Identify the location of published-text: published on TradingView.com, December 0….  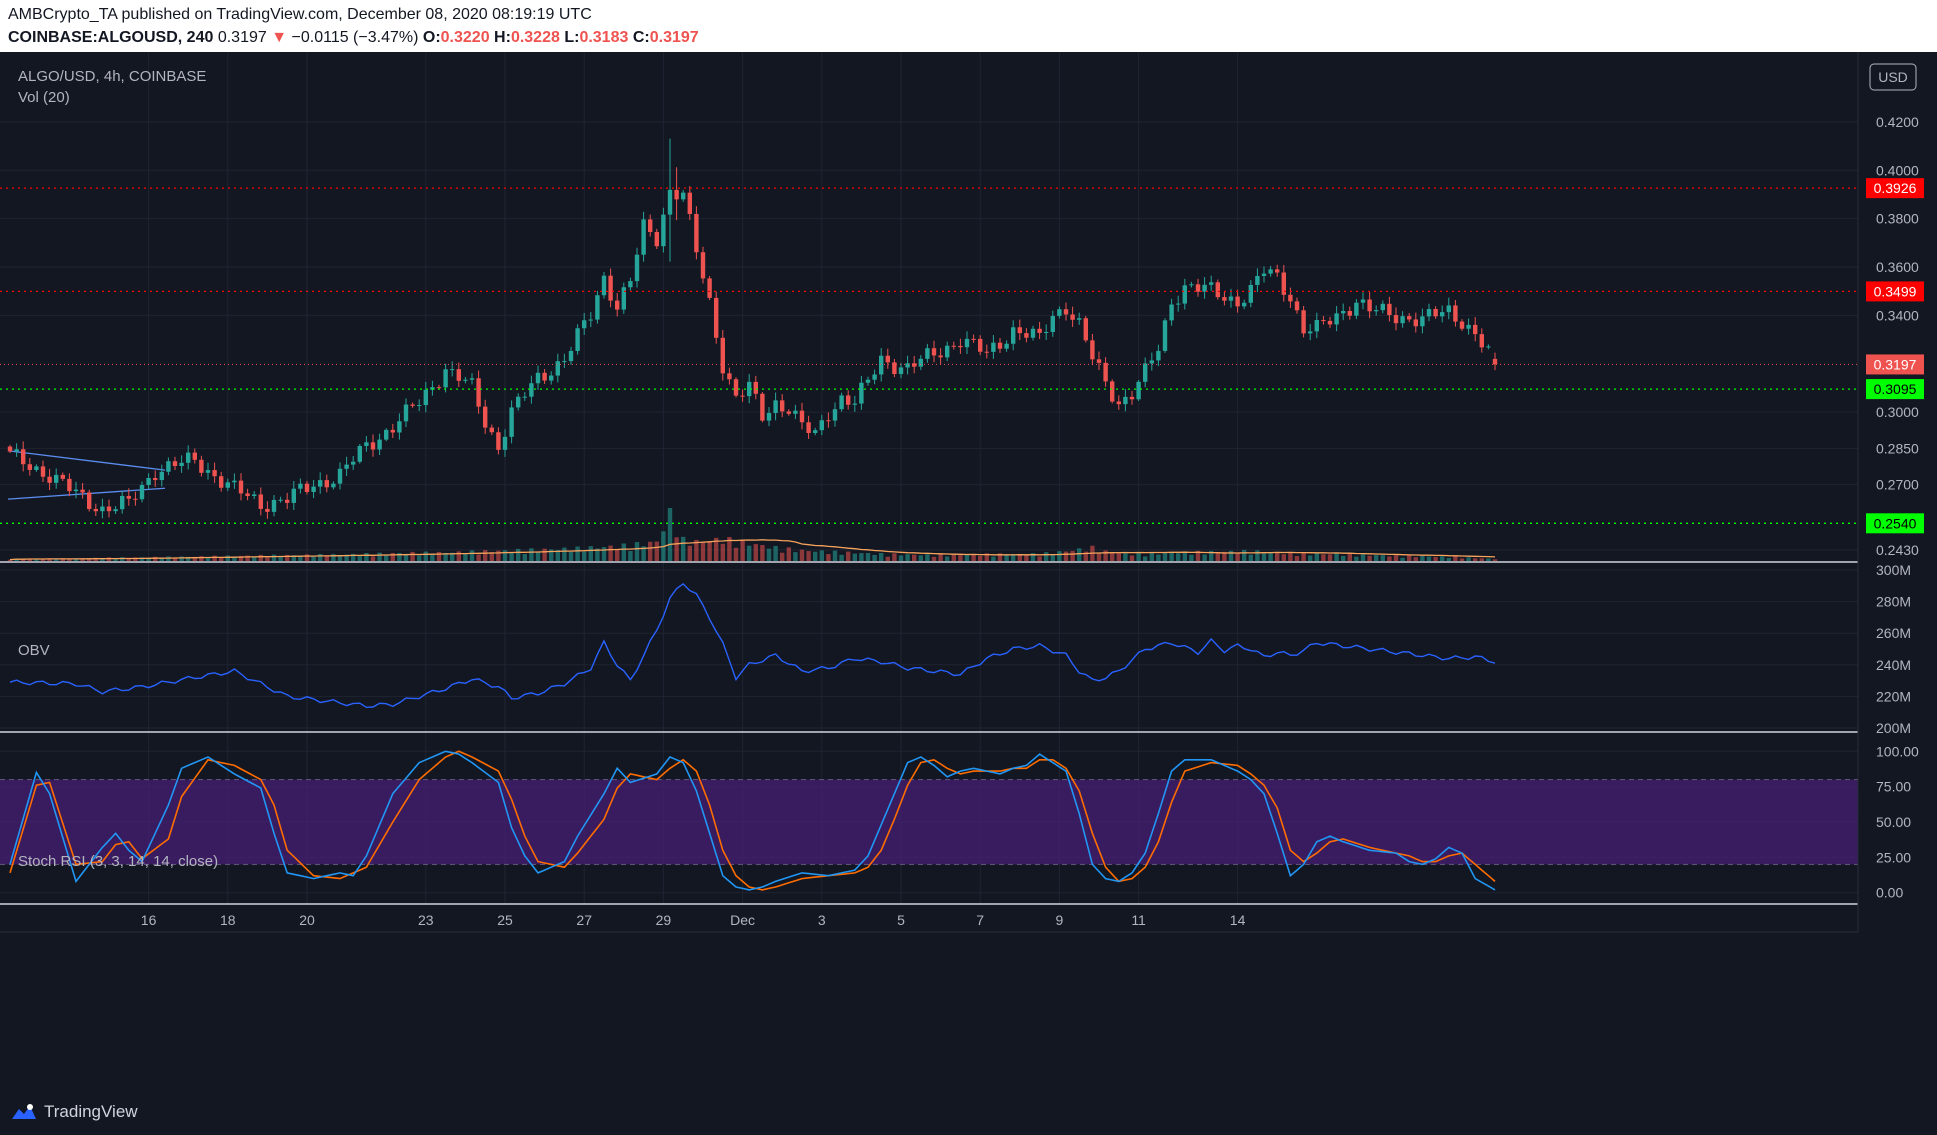
(356, 14).